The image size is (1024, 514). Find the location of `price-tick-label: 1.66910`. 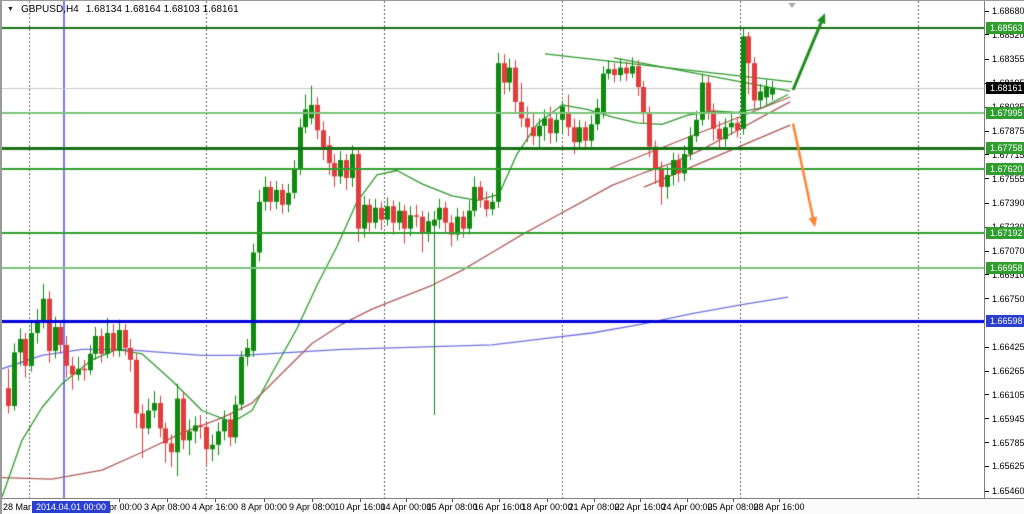

price-tick-label: 1.66910 is located at coordinates (1008, 274).